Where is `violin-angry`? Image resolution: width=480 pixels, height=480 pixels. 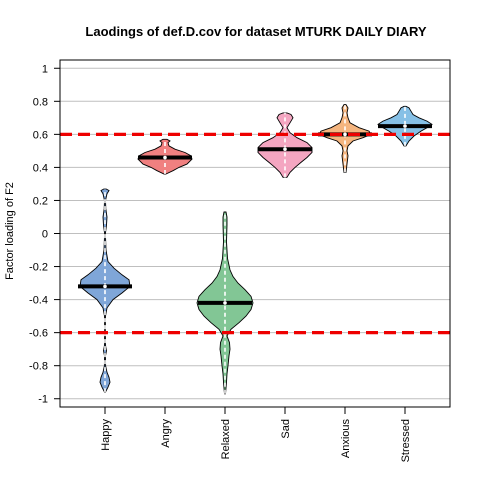
violin-angry is located at coordinates (165, 156).